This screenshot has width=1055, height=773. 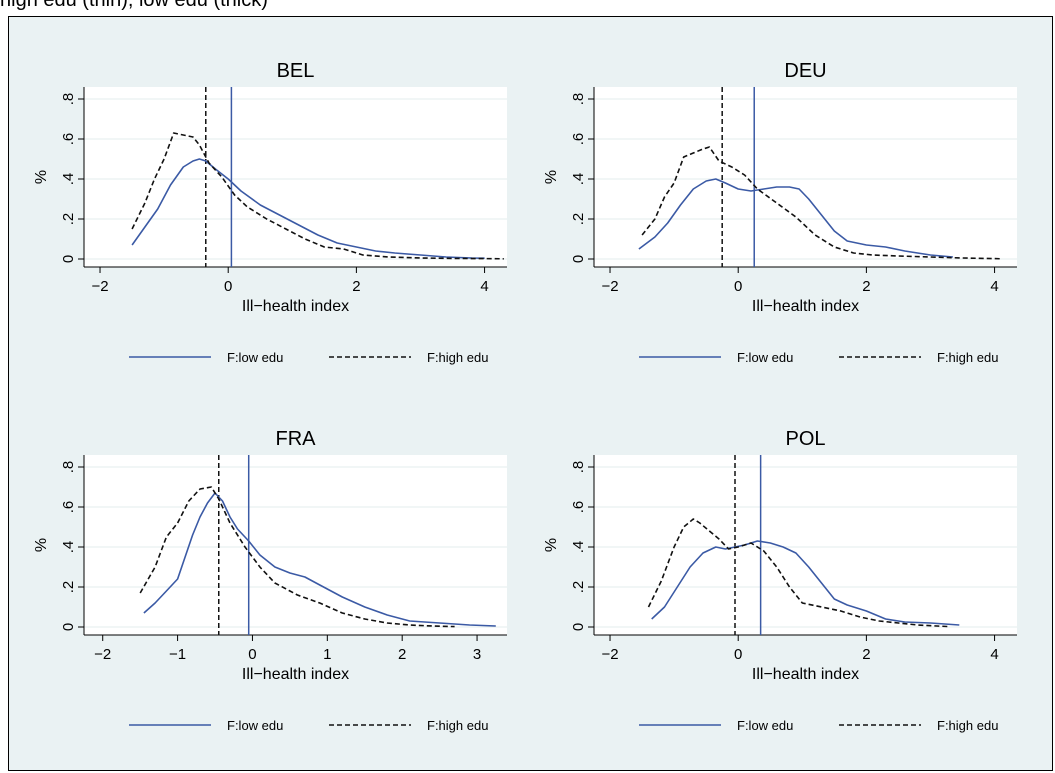 I want to click on x-tick-label: 1, so click(x=327, y=654).